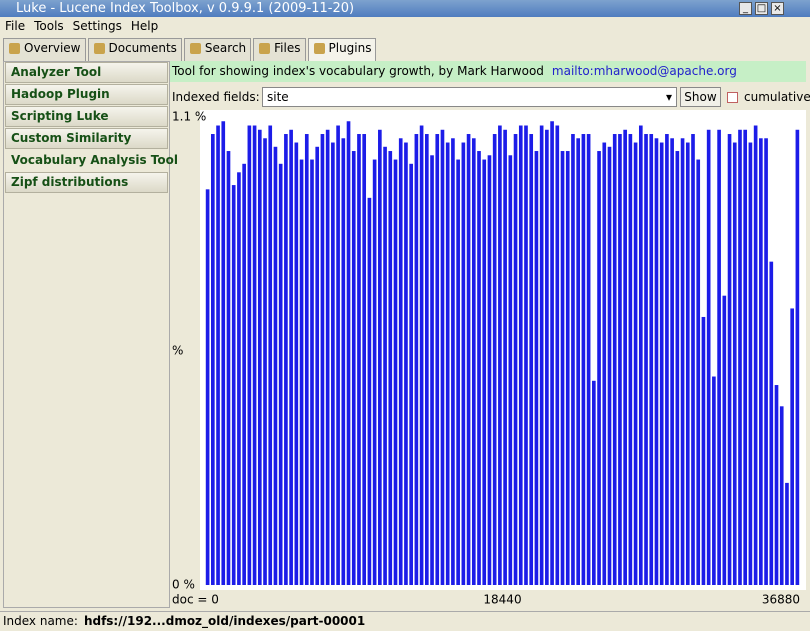 The image size is (810, 631). I want to click on close-button: ×, so click(777, 8).